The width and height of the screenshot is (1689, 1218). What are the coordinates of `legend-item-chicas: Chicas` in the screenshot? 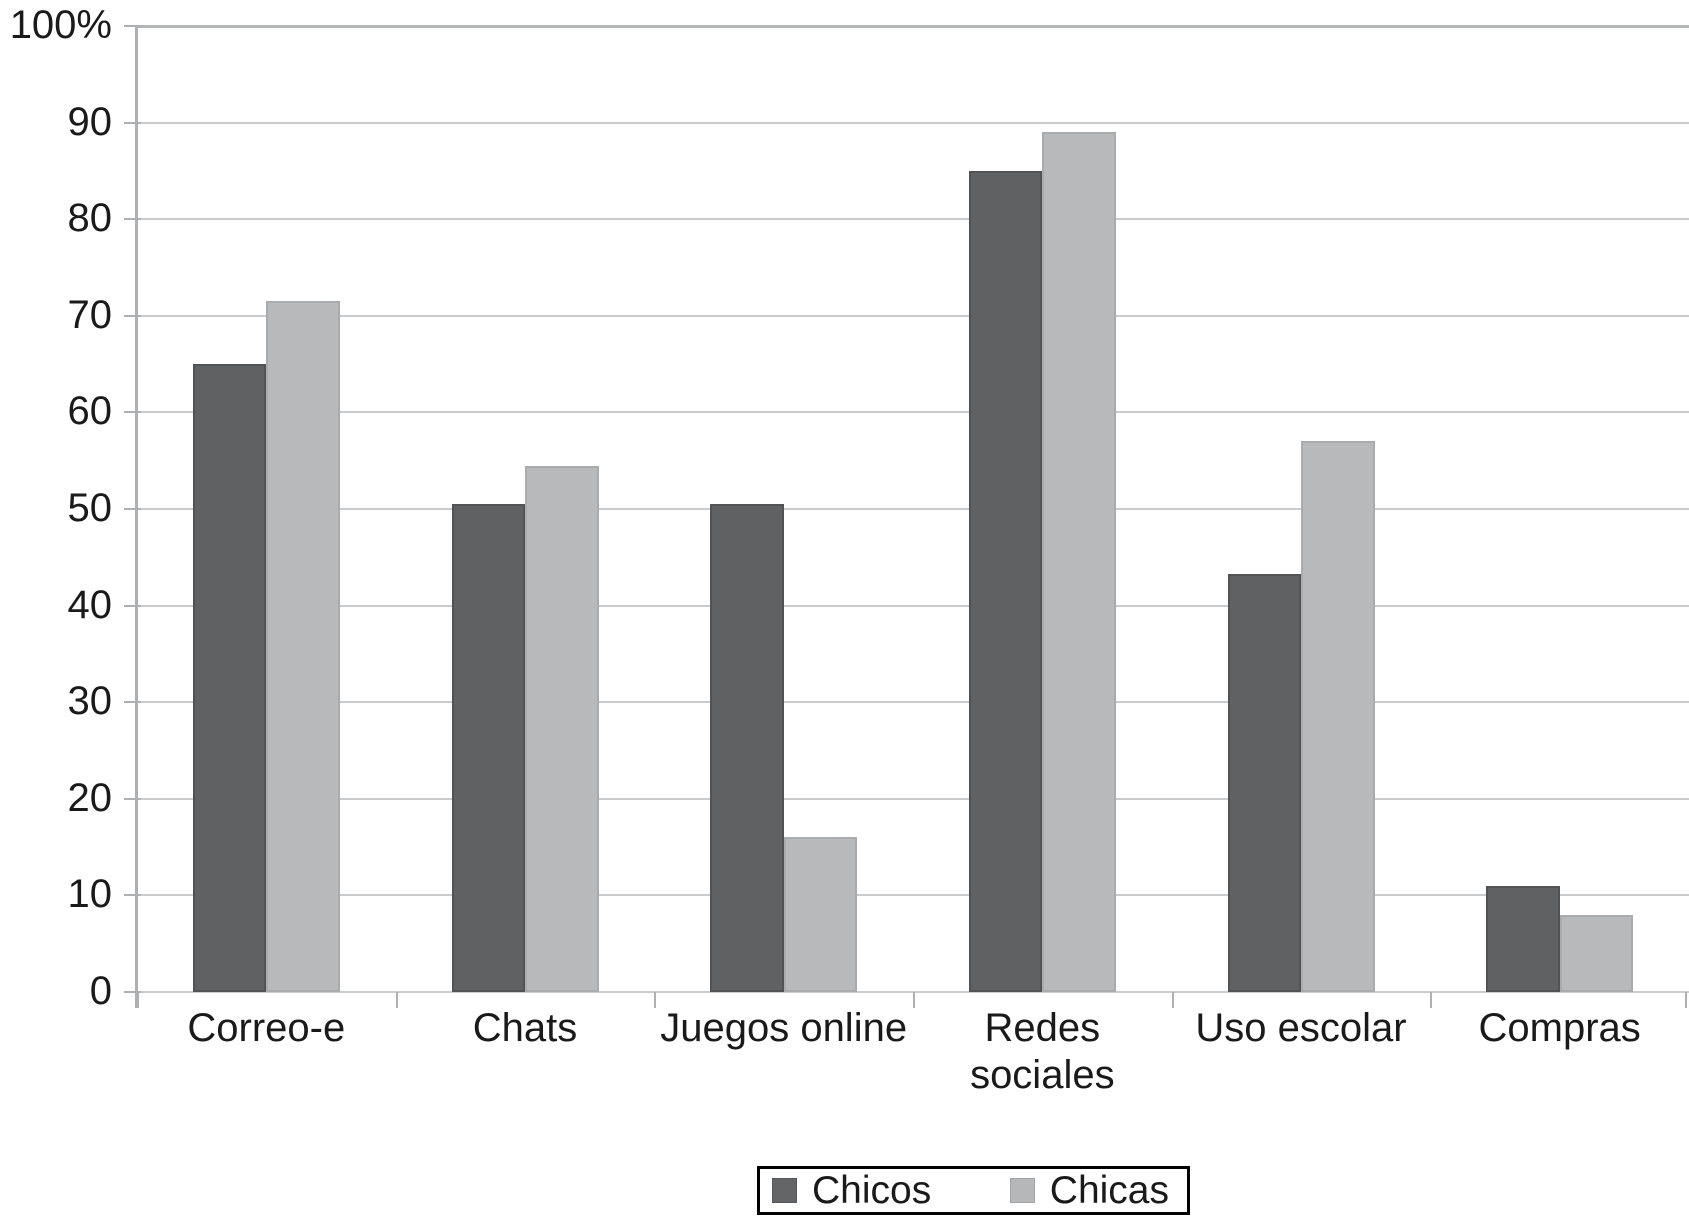 It's located at (1089, 1190).